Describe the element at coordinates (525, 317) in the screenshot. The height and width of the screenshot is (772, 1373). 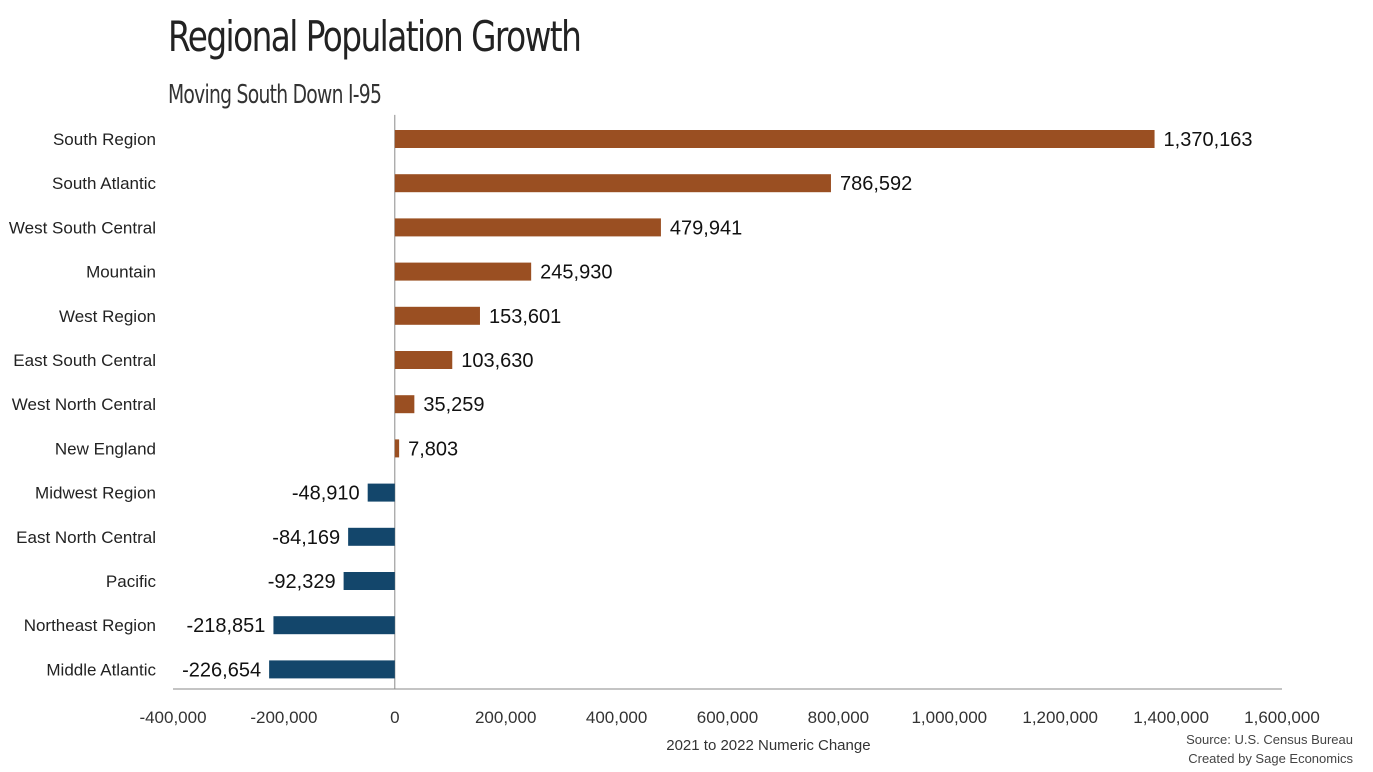
I see `data-label: 153,601` at that location.